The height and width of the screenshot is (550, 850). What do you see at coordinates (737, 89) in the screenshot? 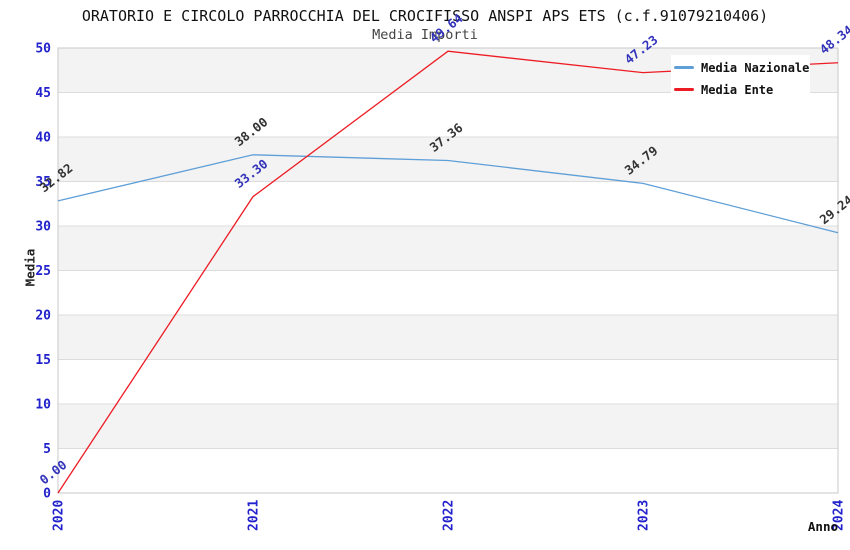
I see `legend-label: Media Ente` at bounding box center [737, 89].